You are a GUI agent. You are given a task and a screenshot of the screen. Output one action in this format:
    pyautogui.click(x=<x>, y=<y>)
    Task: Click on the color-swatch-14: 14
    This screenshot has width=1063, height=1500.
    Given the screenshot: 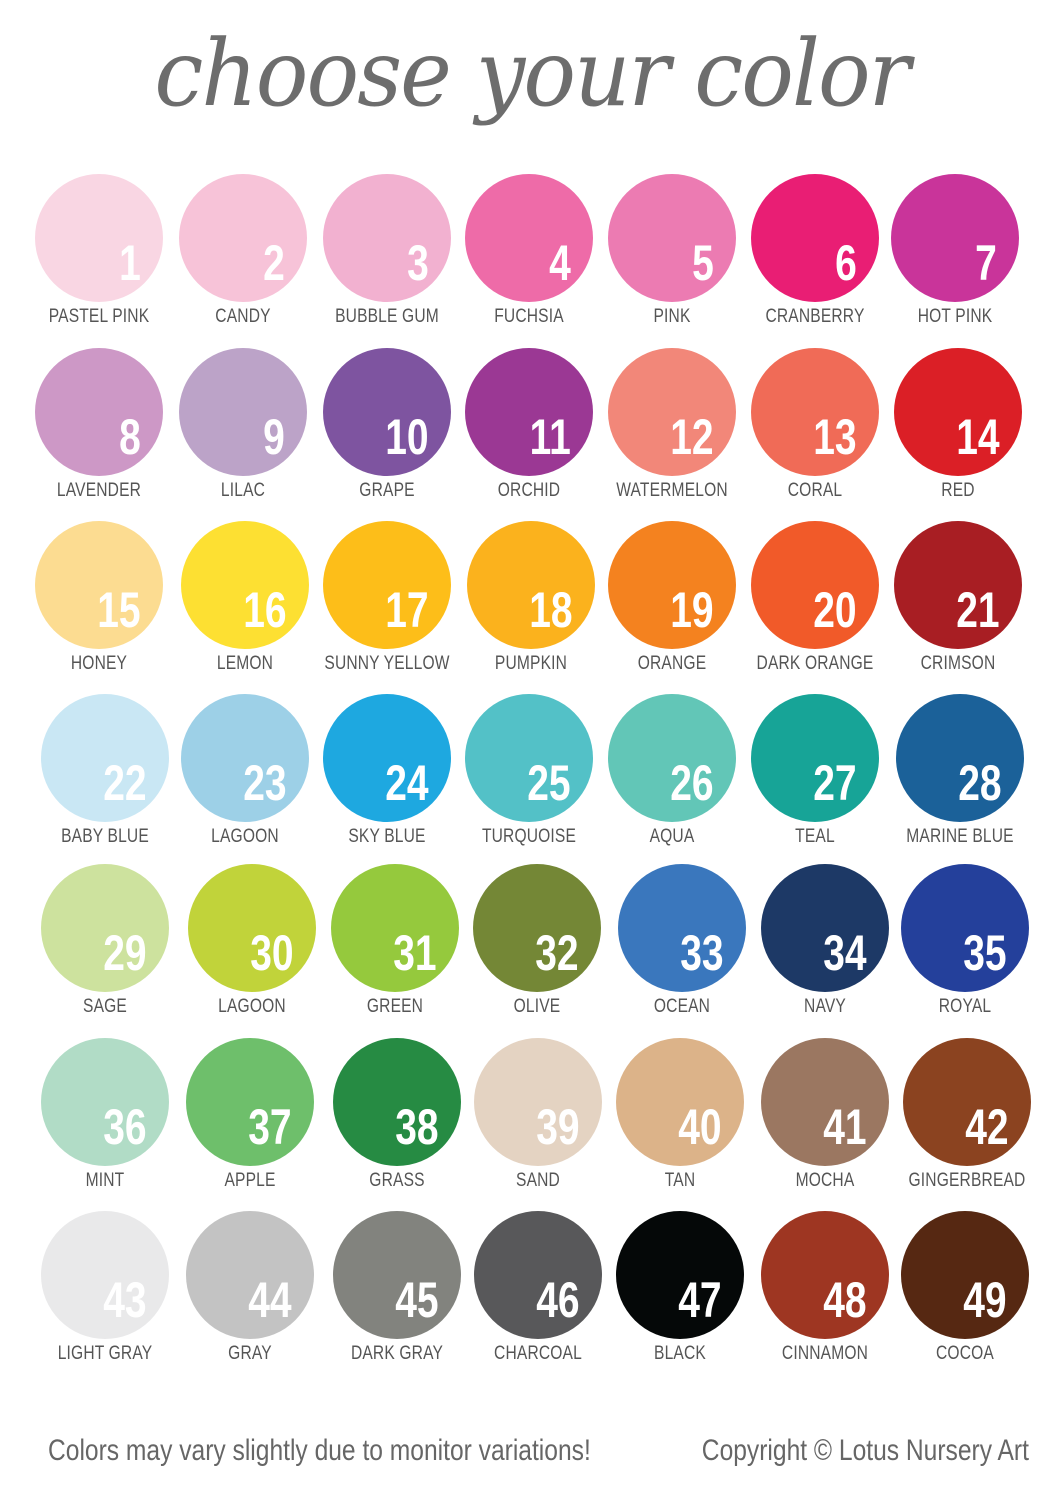 What is the action you would take?
    pyautogui.click(x=958, y=412)
    